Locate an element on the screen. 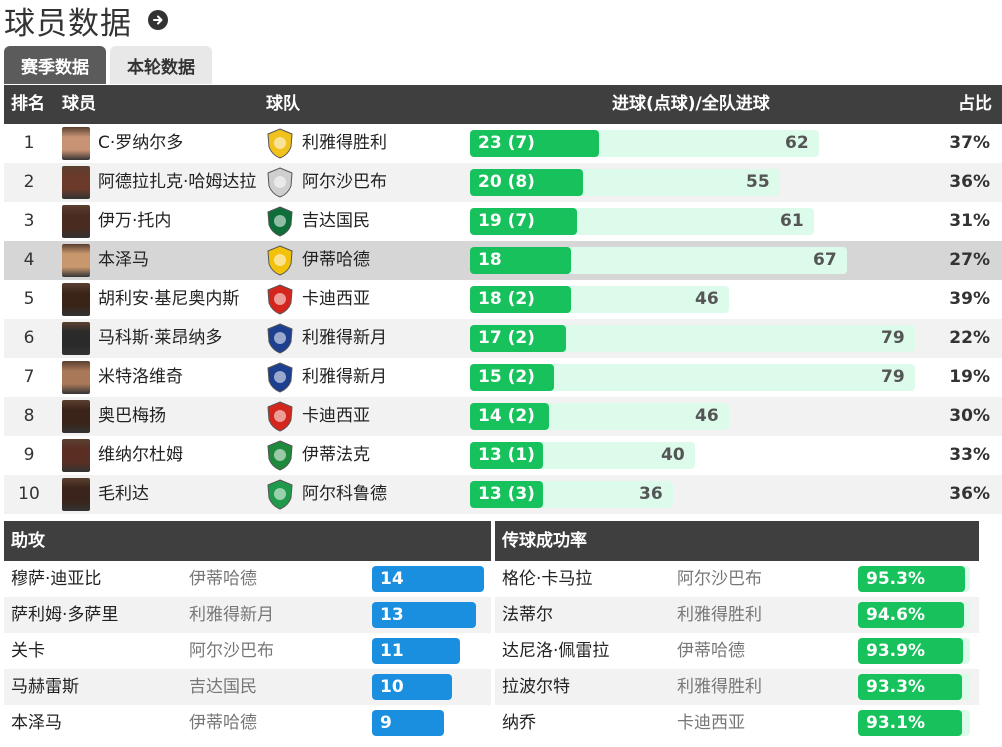  team-goals-value: 79 is located at coordinates (893, 377).